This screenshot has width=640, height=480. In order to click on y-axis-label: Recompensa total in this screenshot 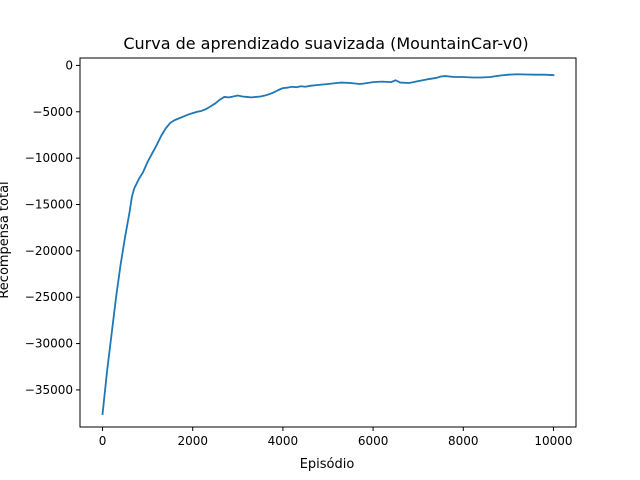, I will do `click(6, 239)`.